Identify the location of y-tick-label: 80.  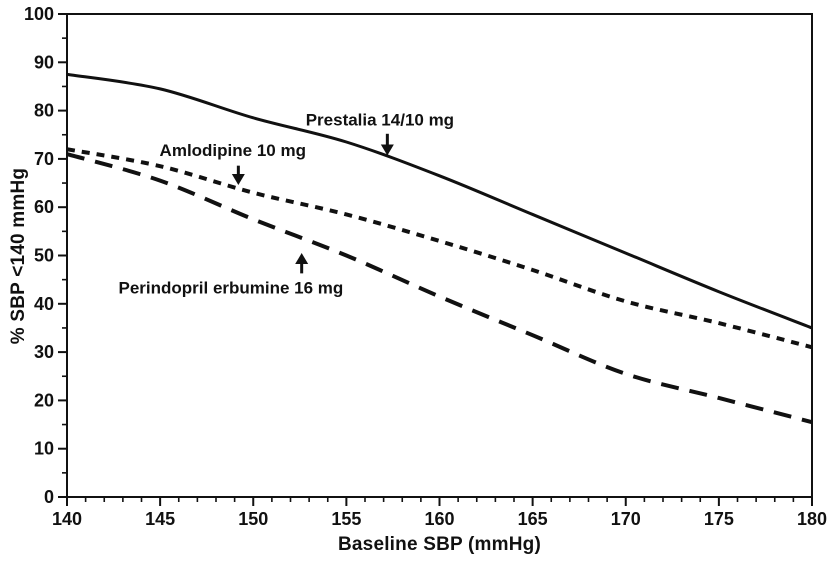
(44, 111).